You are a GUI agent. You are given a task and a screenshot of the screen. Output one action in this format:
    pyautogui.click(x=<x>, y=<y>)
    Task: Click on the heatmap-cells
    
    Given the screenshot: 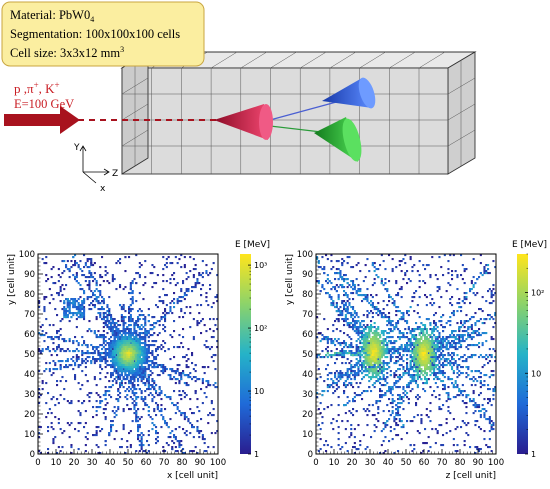 What is the action you would take?
    pyautogui.click(x=128, y=354)
    